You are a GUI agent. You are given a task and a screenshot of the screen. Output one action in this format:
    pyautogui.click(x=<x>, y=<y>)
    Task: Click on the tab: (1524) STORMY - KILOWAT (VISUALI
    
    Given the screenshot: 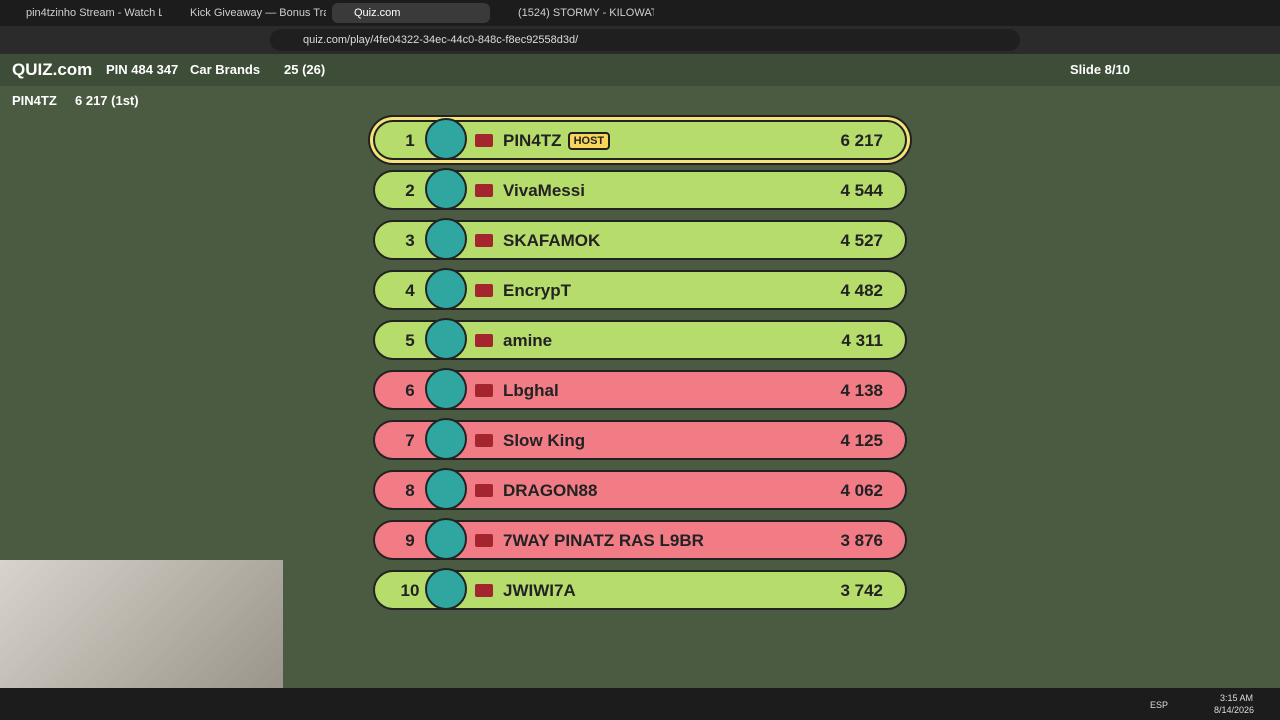 What is the action you would take?
    pyautogui.click(x=586, y=13)
    